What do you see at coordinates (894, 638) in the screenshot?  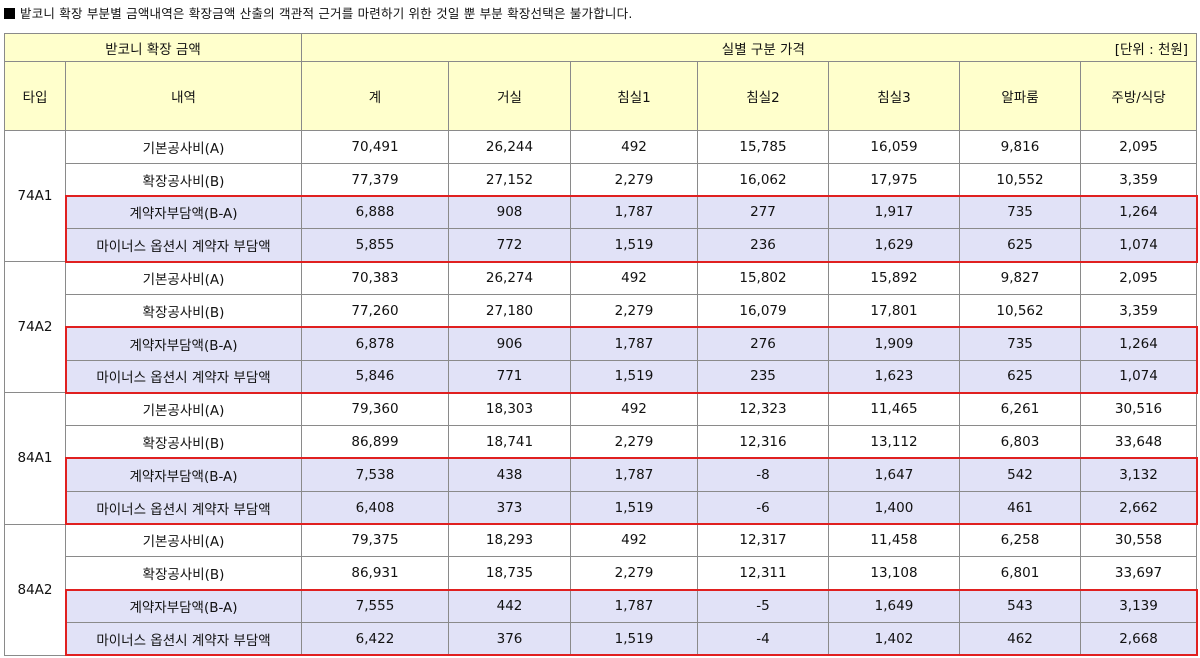 I see `value-cell: 1,402` at bounding box center [894, 638].